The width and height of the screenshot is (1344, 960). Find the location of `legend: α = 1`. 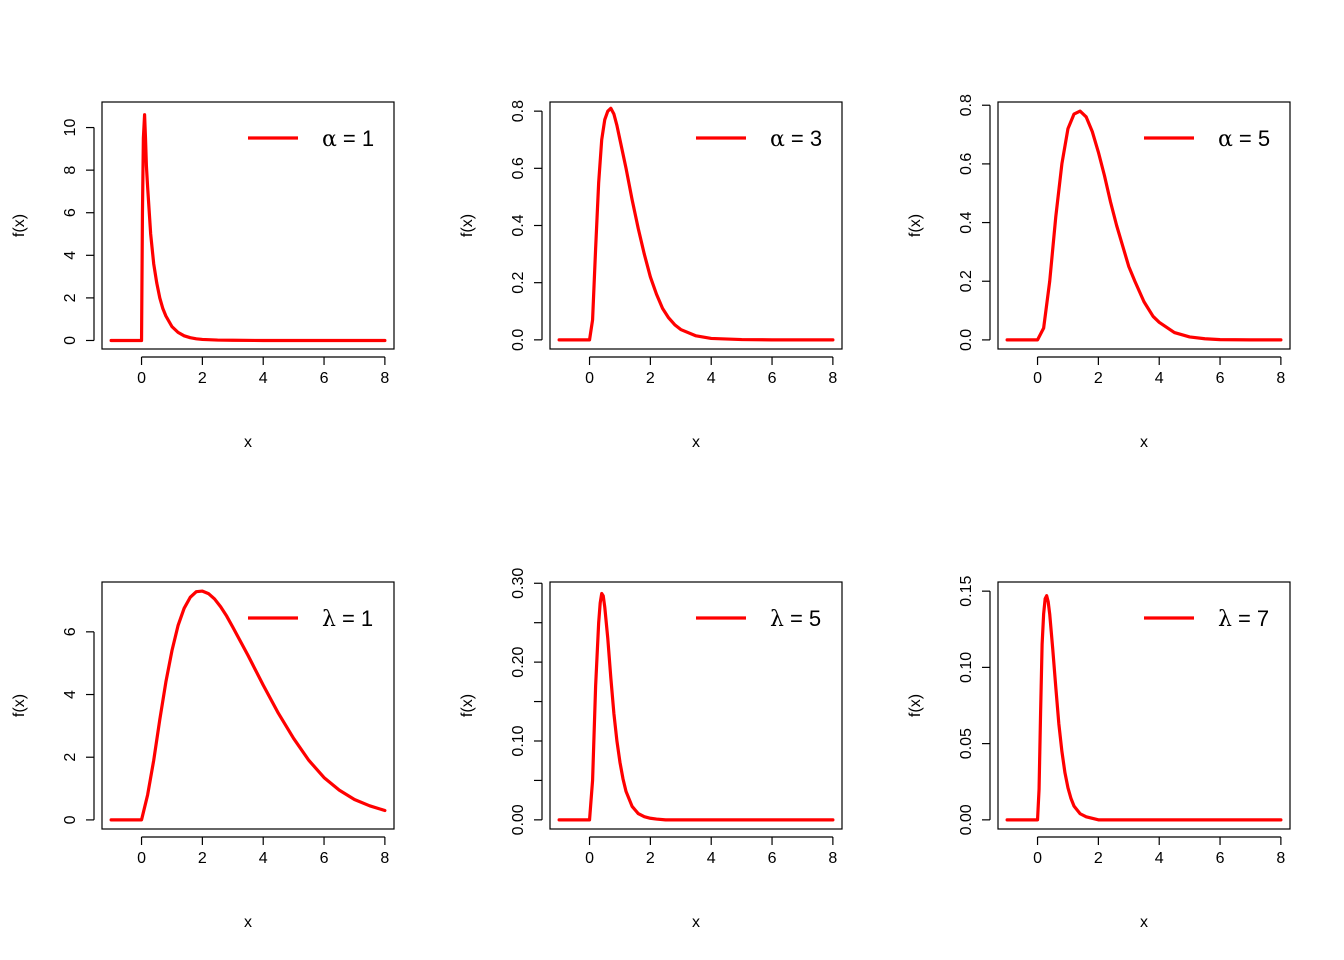

legend: α = 1 is located at coordinates (311, 139).